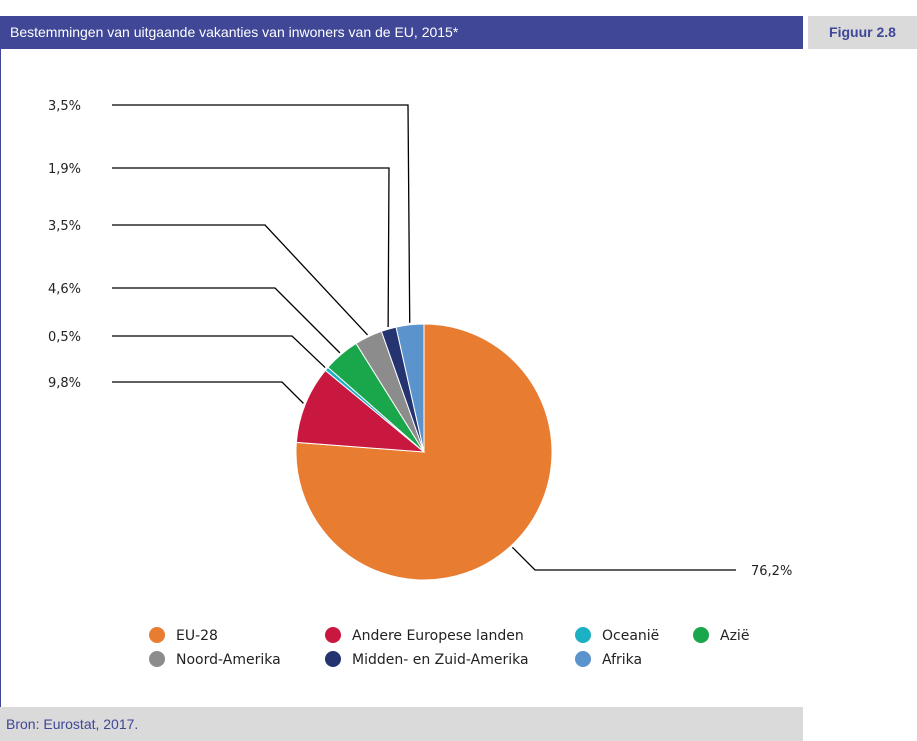 This screenshot has width=917, height=741. What do you see at coordinates (410, 388) in the screenshot?
I see `pie-slice-afrika` at bounding box center [410, 388].